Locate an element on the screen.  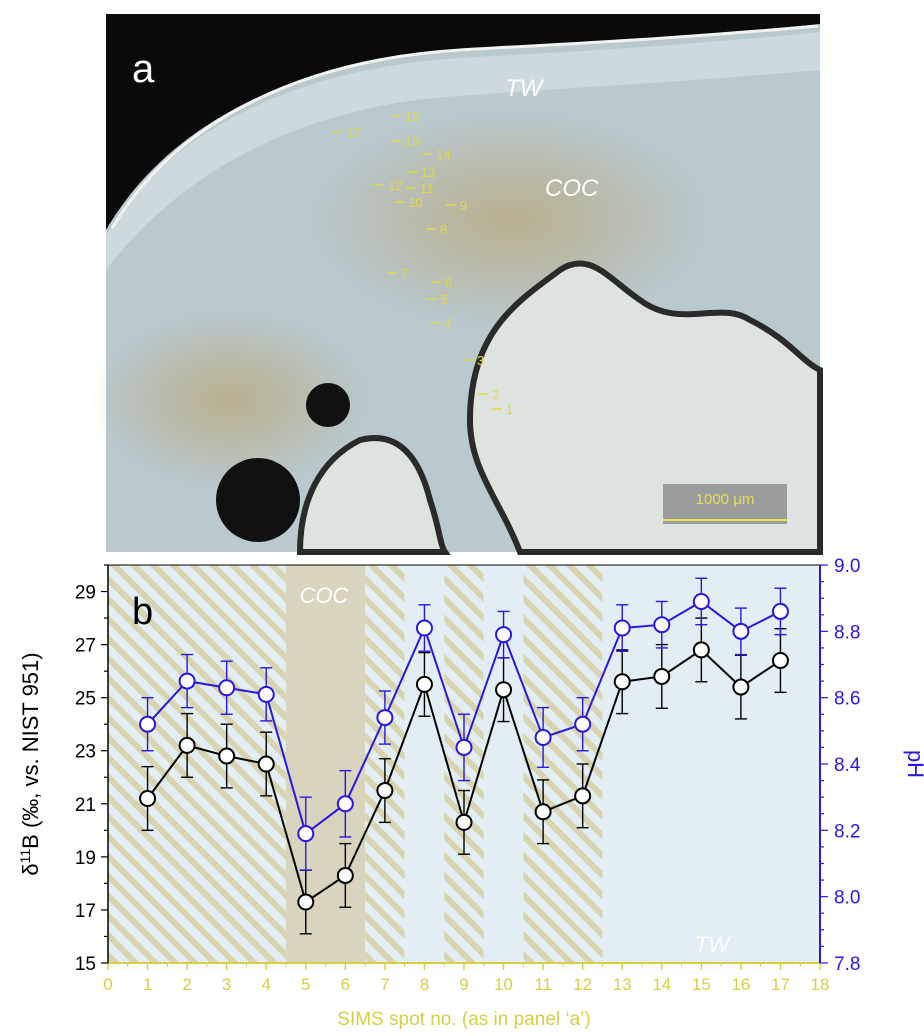
y-left-tick-label: 15 is located at coordinates (85, 964).